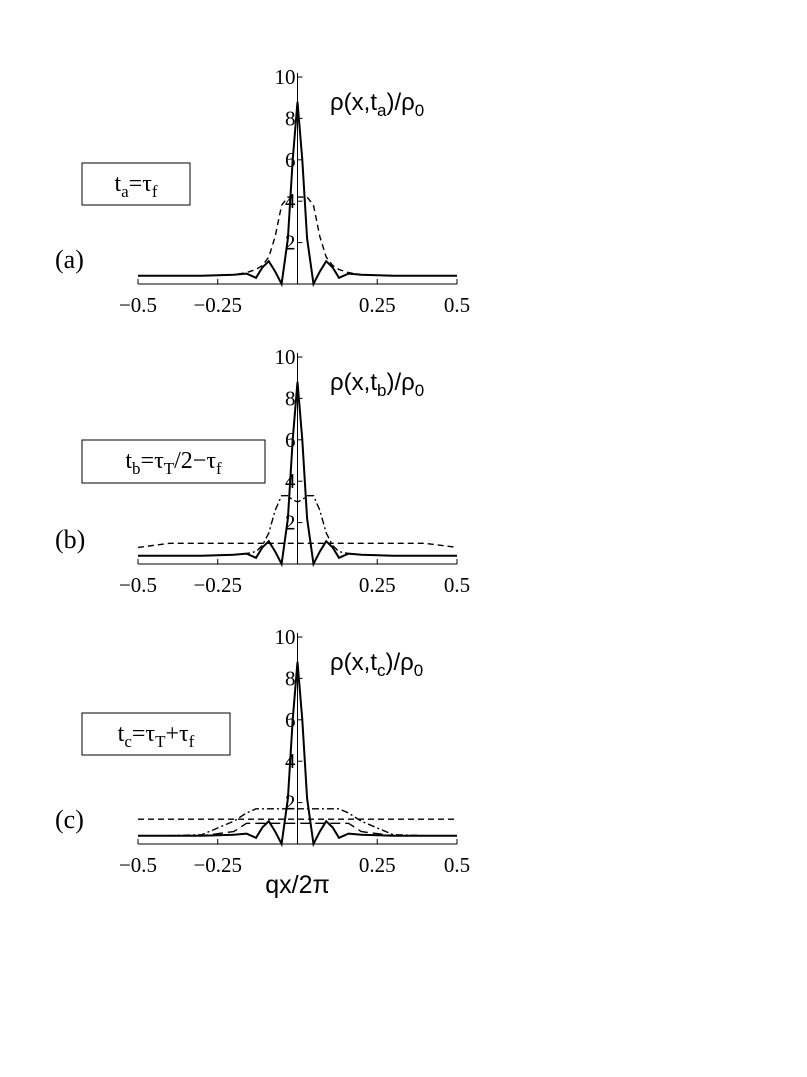 This screenshot has width=807, height=1077. I want to click on text-part: /2−τ, so click(195, 461).